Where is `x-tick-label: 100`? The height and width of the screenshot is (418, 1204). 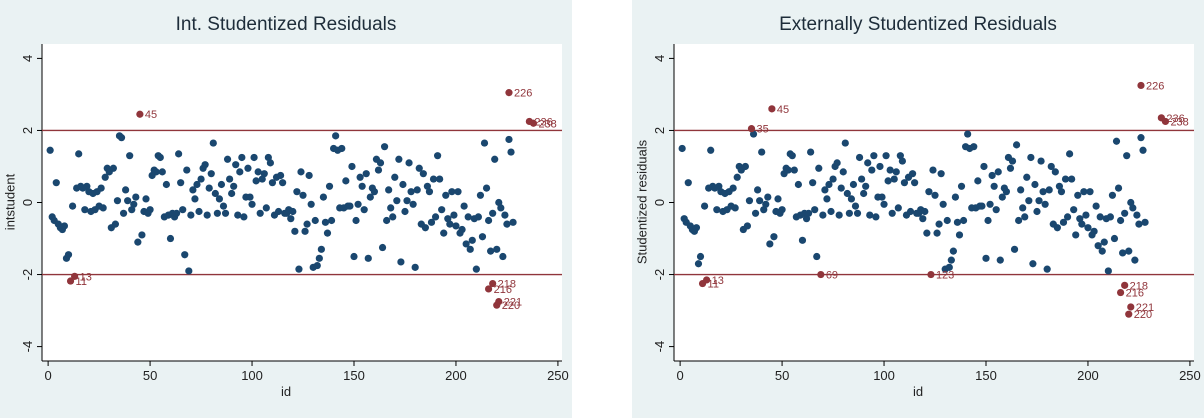 x-tick-label: 100 is located at coordinates (252, 375).